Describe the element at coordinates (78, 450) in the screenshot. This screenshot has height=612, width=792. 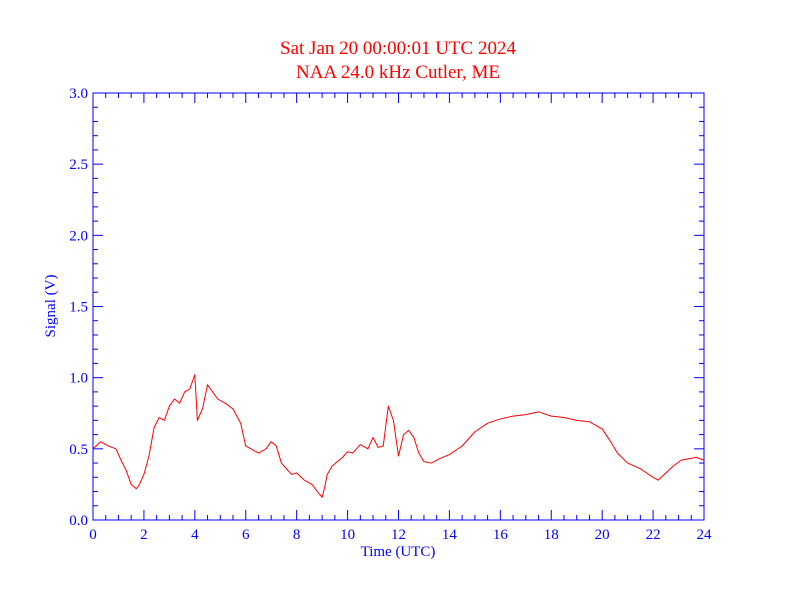
I see `y-tick-label: 0.5` at that location.